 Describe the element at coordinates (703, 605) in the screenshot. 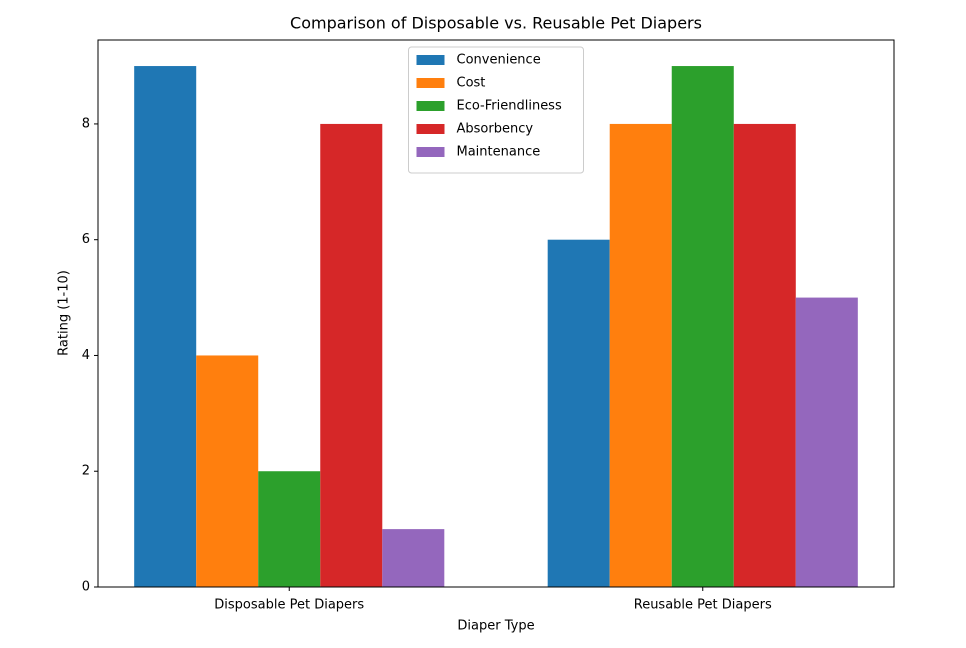

I see `x-tick-label: Reusable Pet Diapers` at that location.